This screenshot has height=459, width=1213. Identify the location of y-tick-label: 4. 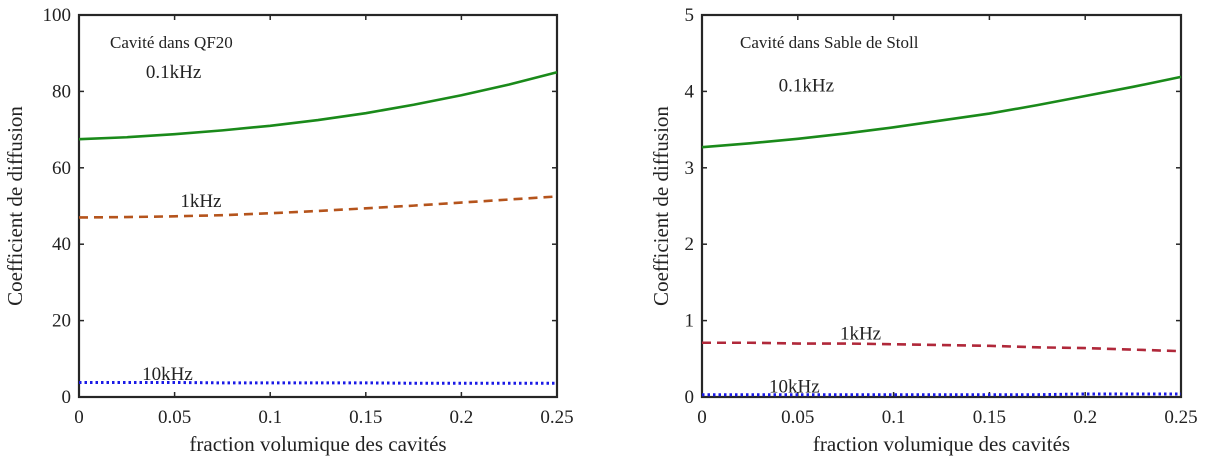
(690, 91).